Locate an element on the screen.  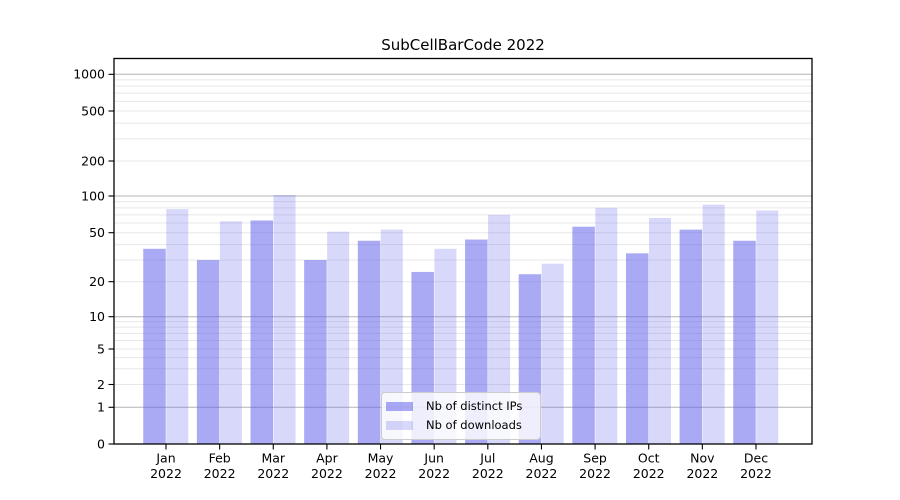
x-tick-label-feb-2022: Feb 2022 is located at coordinates (220, 466).